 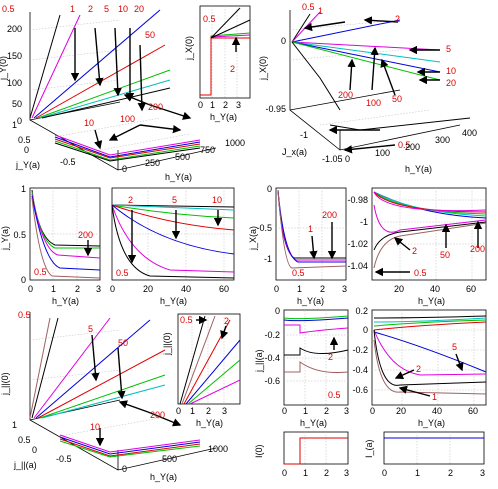 I want to click on row2-p2-label: 5, so click(x=174, y=200).